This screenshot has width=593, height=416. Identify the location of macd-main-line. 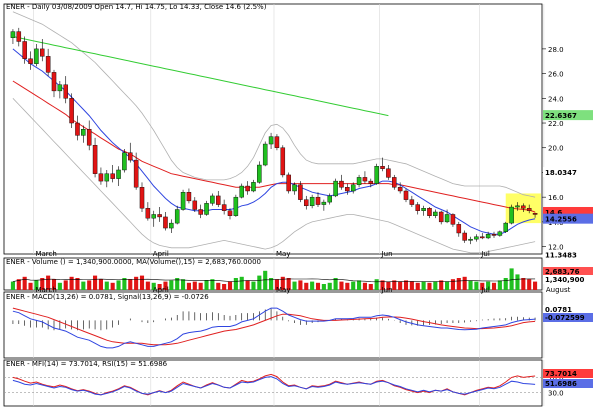
(274, 328).